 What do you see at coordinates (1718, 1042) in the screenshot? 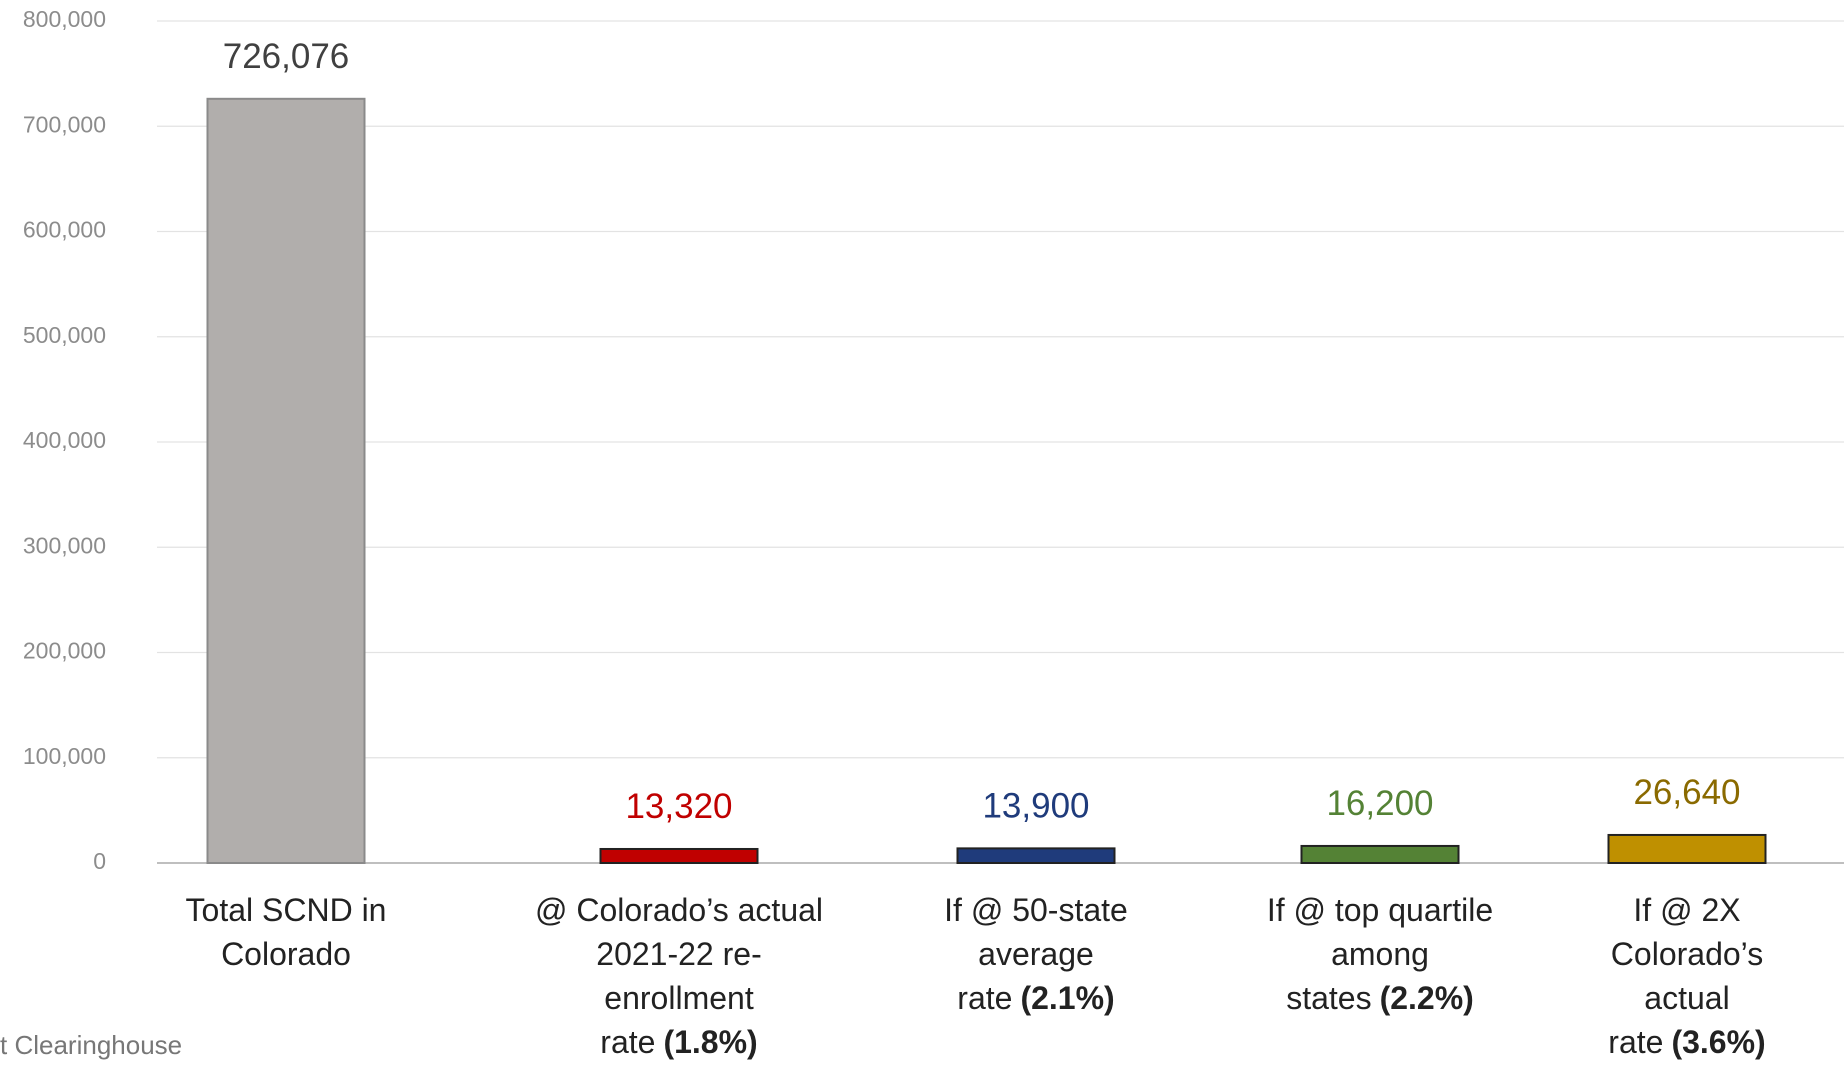
I see `category-rate: (3.6%)` at bounding box center [1718, 1042].